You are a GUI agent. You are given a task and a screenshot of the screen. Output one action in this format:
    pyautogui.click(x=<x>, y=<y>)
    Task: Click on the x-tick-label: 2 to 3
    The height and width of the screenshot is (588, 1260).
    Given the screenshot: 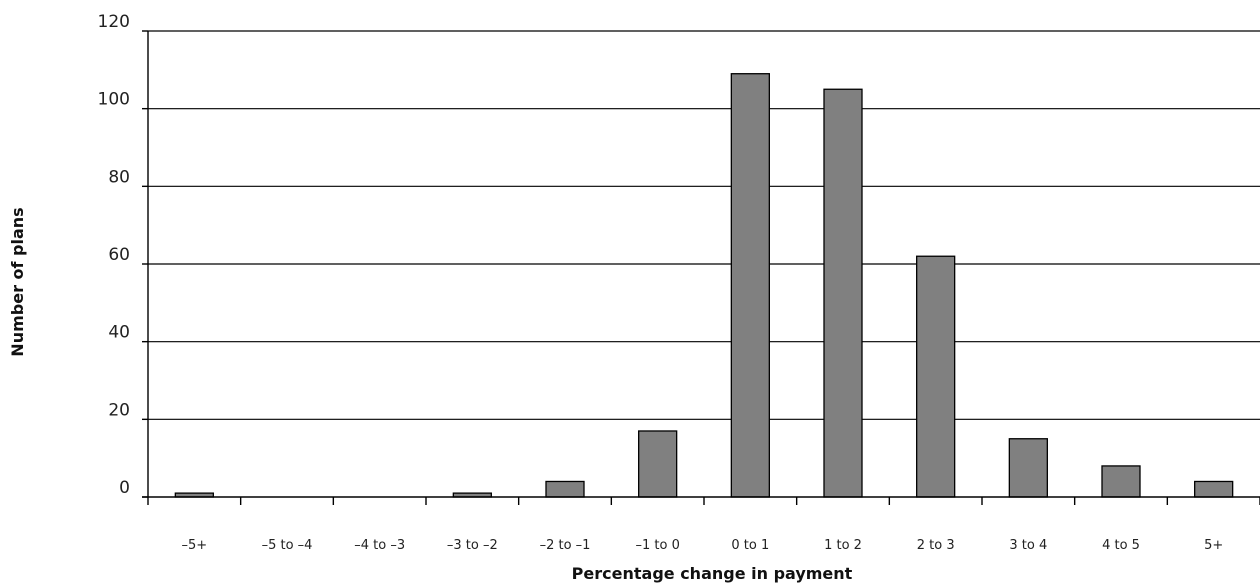 What is the action you would take?
    pyautogui.click(x=936, y=545)
    